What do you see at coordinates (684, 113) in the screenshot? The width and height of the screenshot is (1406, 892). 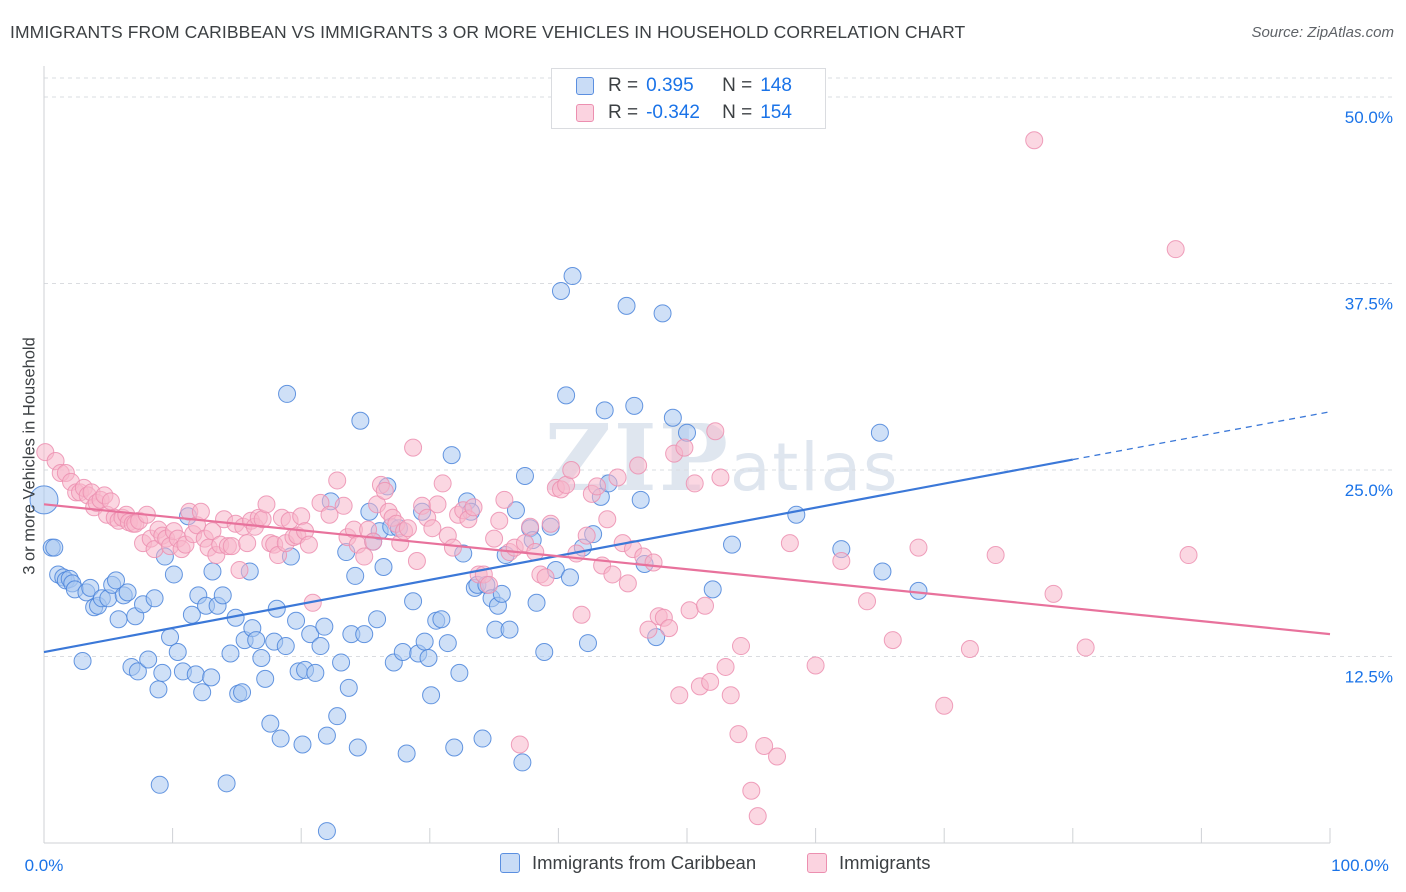 I see `legend-row-immigrants: R = -0.342 N = 154` at bounding box center [684, 113].